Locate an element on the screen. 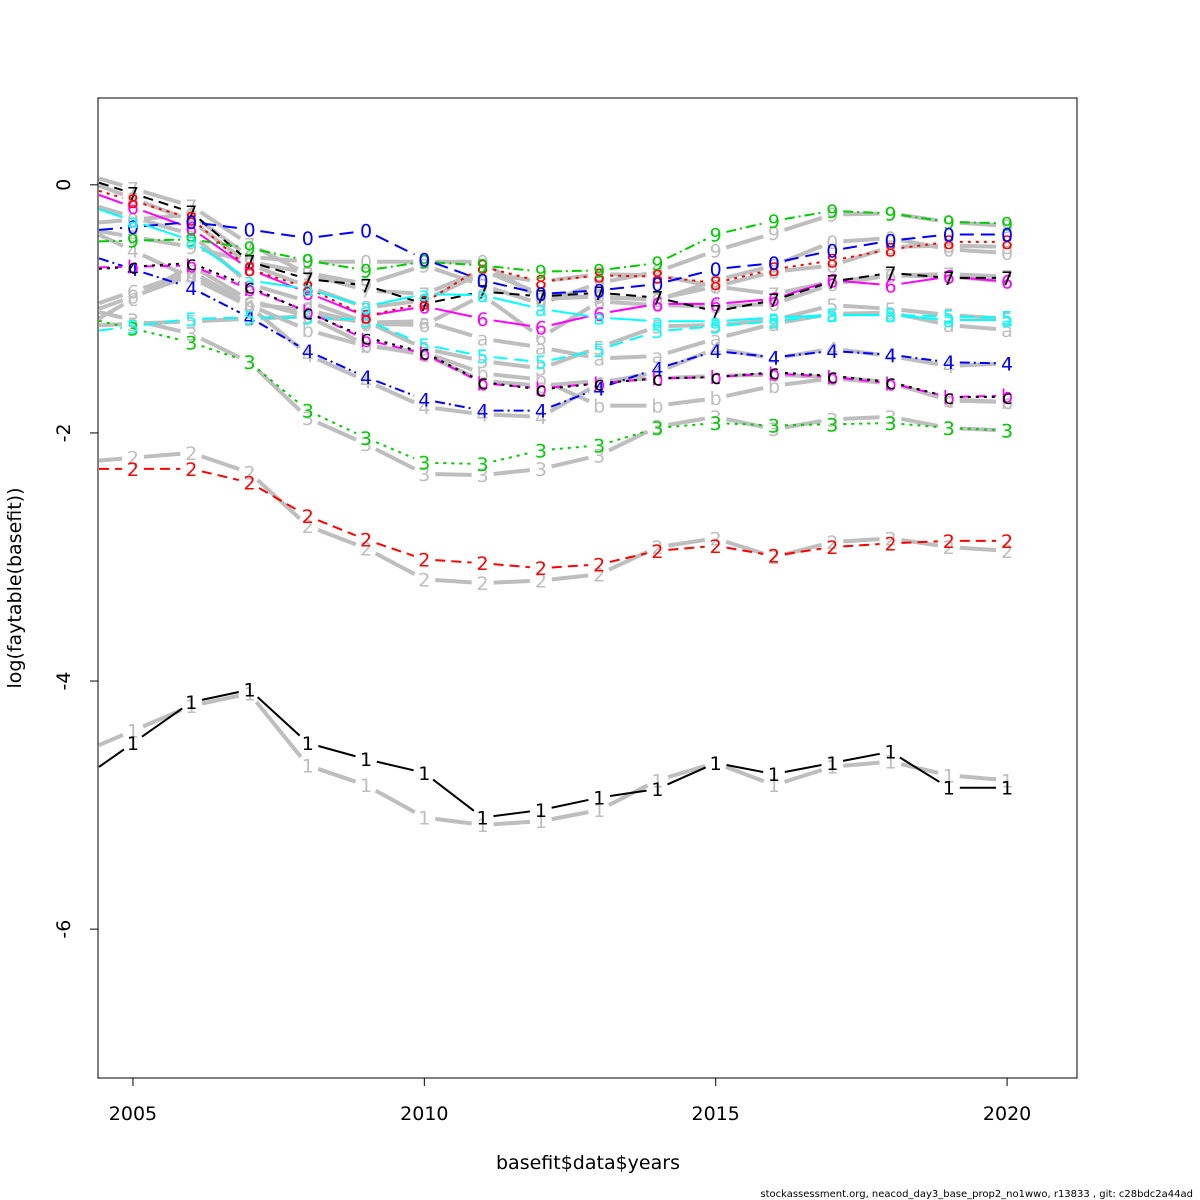 The width and height of the screenshot is (1200, 1200). point-label-b: b is located at coordinates (483, 384).